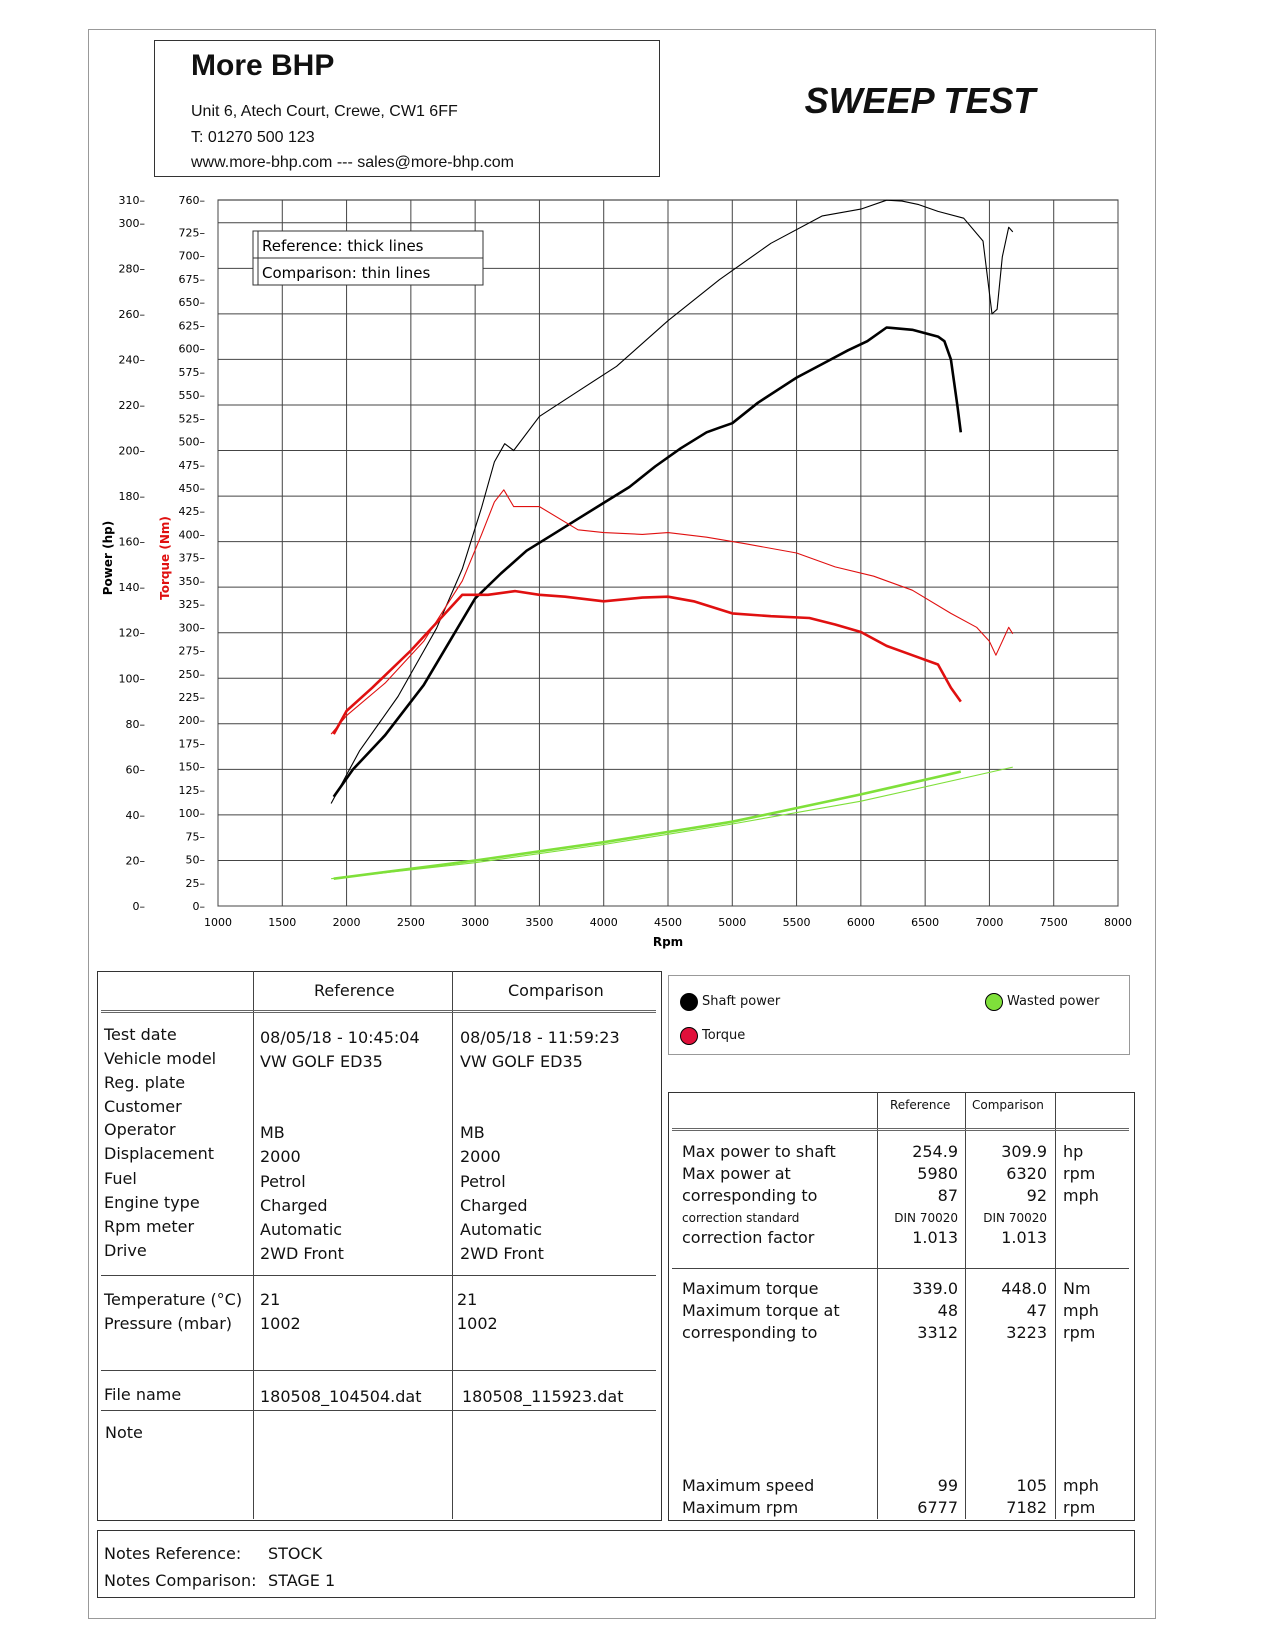 The height and width of the screenshot is (1650, 1275). What do you see at coordinates (192, 442) in the screenshot?
I see `torque-tick-label: 500–` at bounding box center [192, 442].